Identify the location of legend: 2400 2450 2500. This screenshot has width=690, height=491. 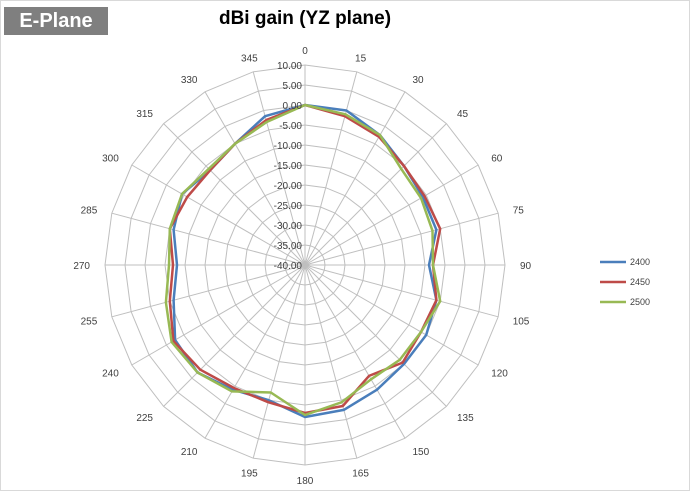
(625, 282).